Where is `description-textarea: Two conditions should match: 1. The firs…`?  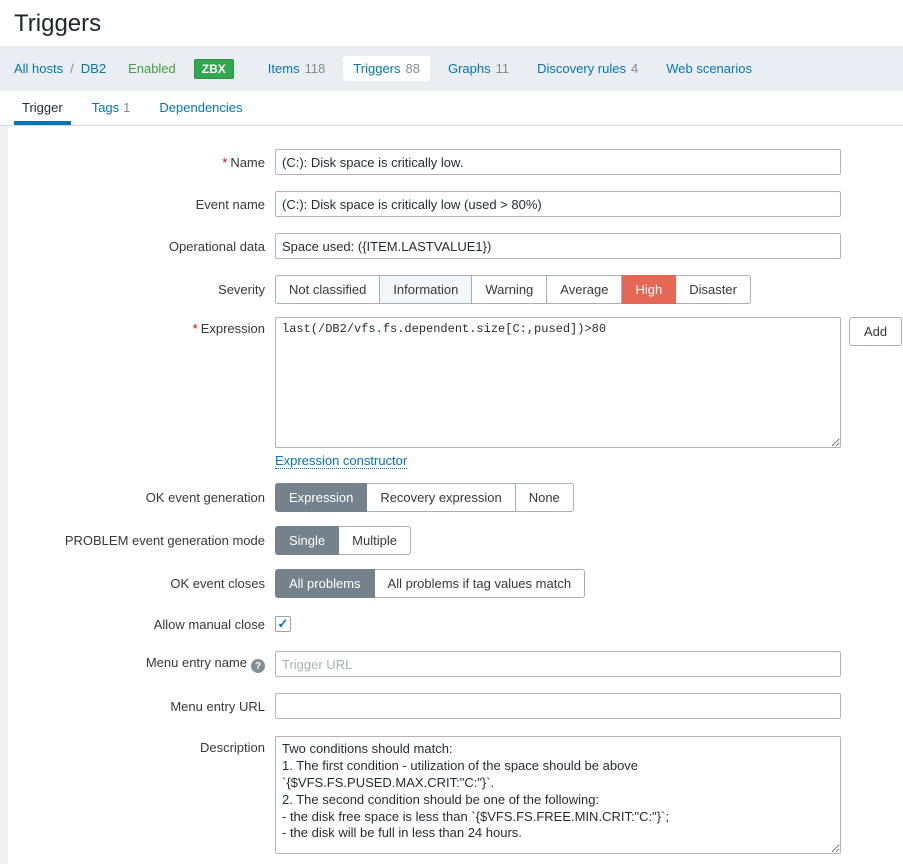
description-textarea: Two conditions should match: 1. The firs… is located at coordinates (558, 795).